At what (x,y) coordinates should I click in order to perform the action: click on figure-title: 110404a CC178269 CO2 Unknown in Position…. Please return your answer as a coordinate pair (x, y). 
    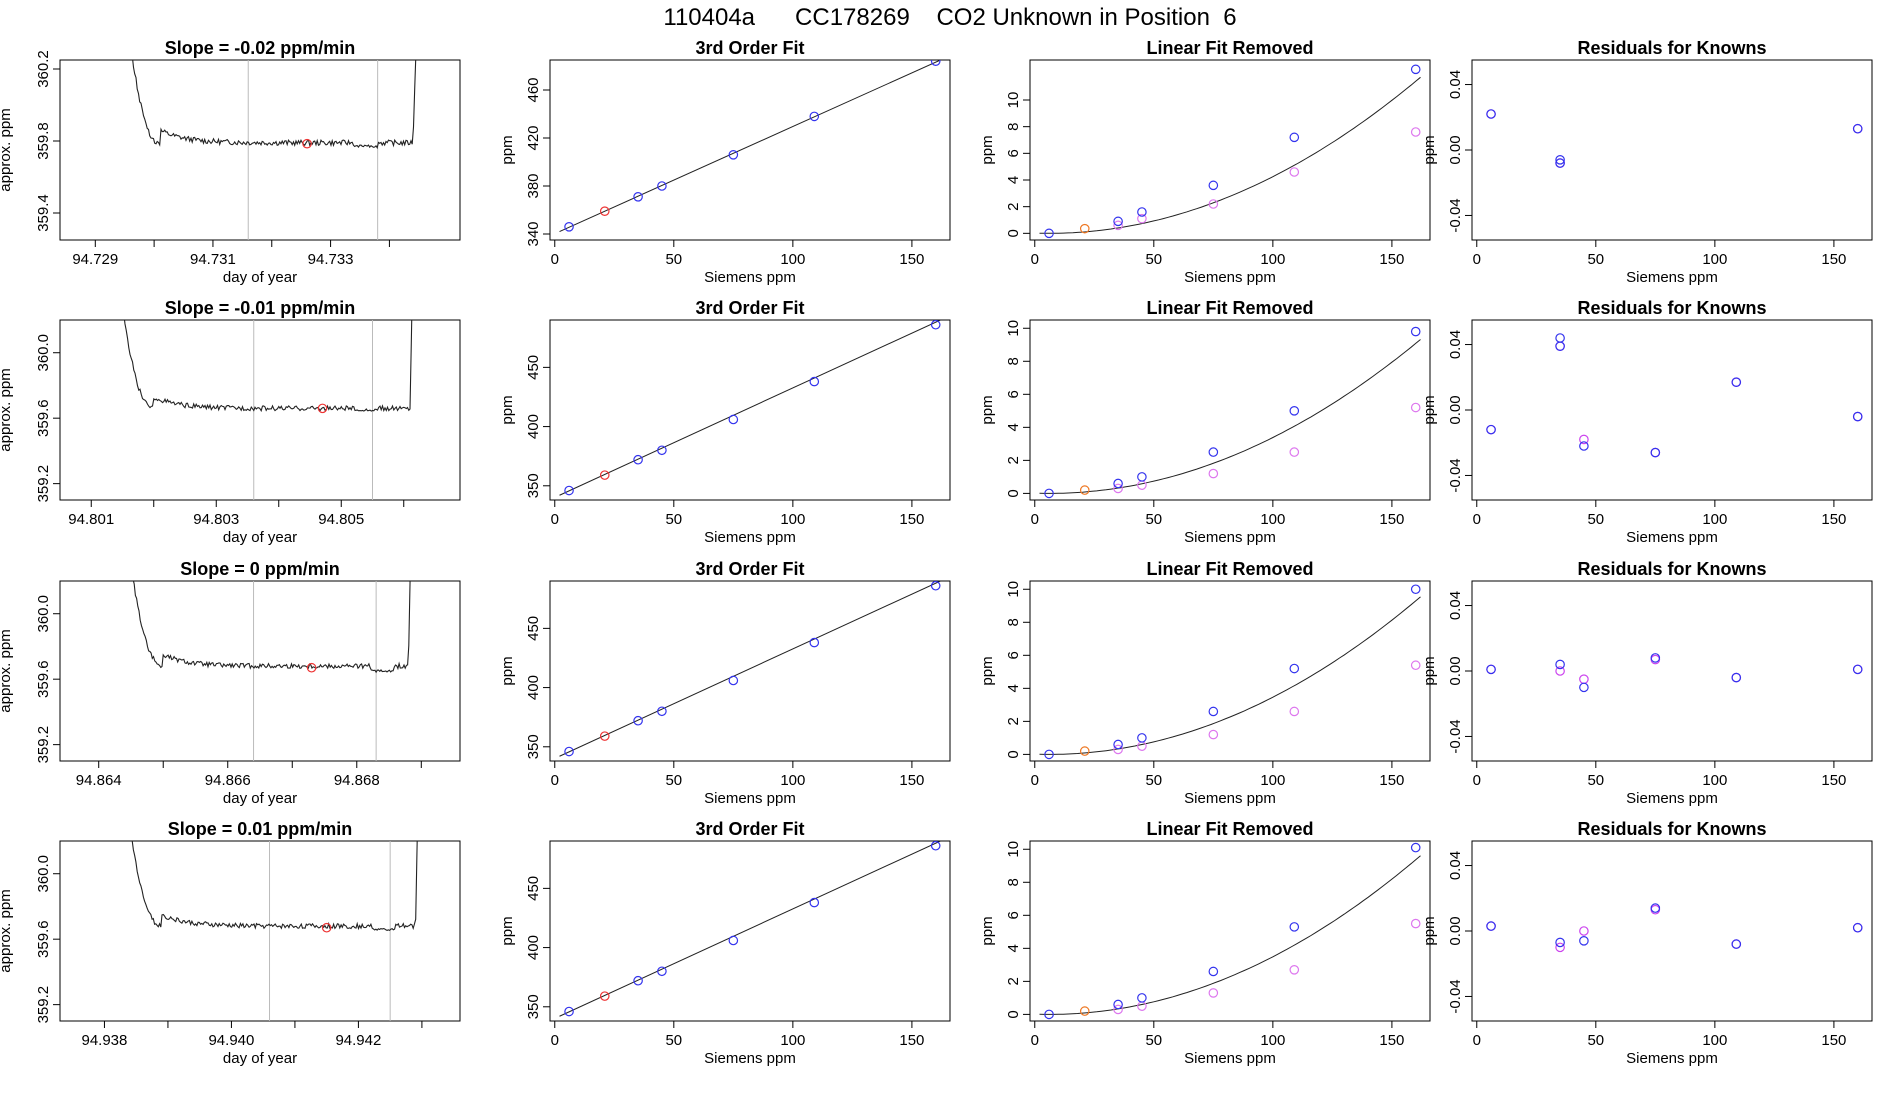
    Looking at the image, I should click on (950, 17).